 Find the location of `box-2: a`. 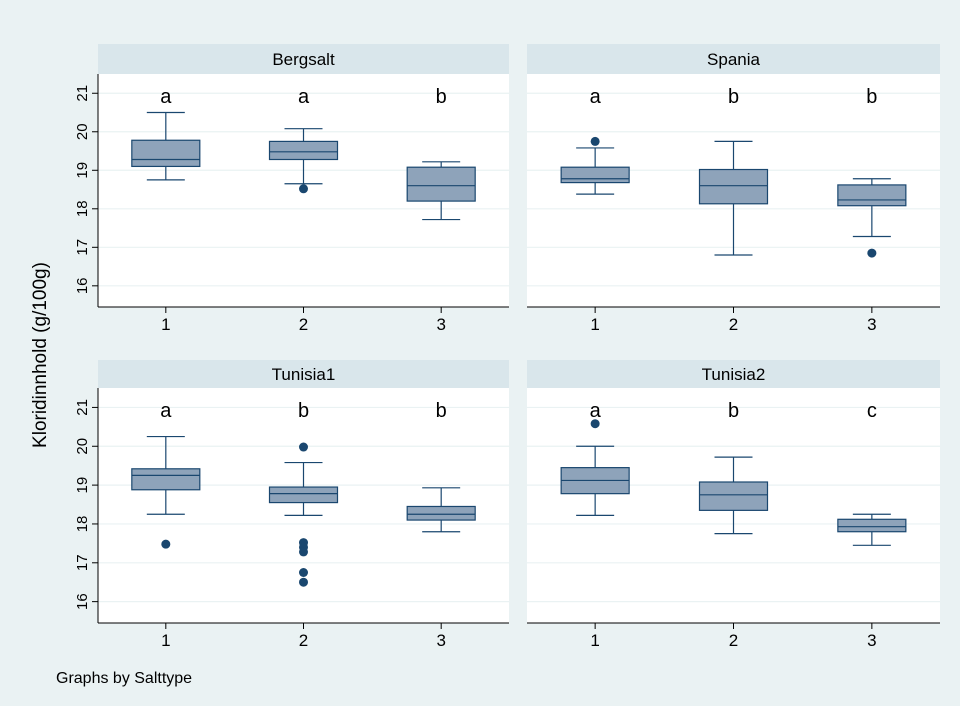

box-2: a is located at coordinates (303, 140).